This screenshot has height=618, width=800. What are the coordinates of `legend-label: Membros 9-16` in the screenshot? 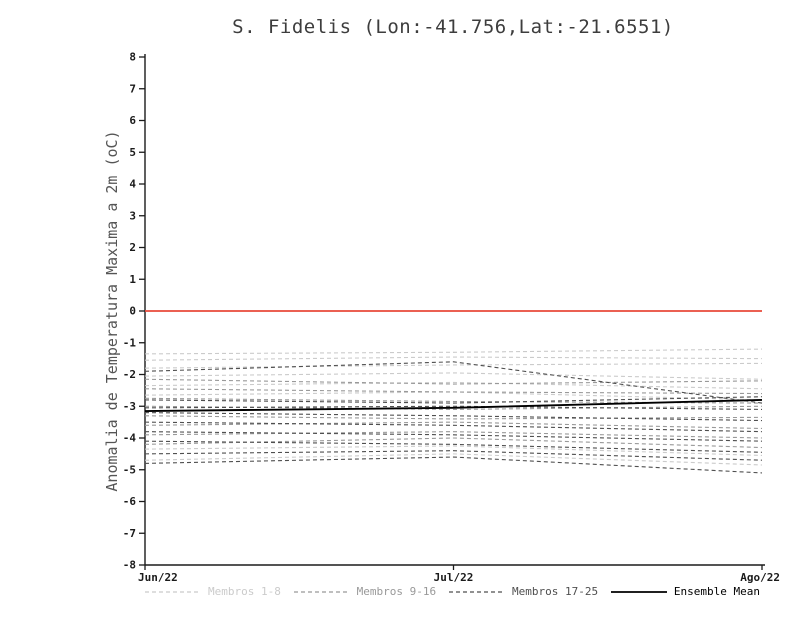 It's located at (396, 591).